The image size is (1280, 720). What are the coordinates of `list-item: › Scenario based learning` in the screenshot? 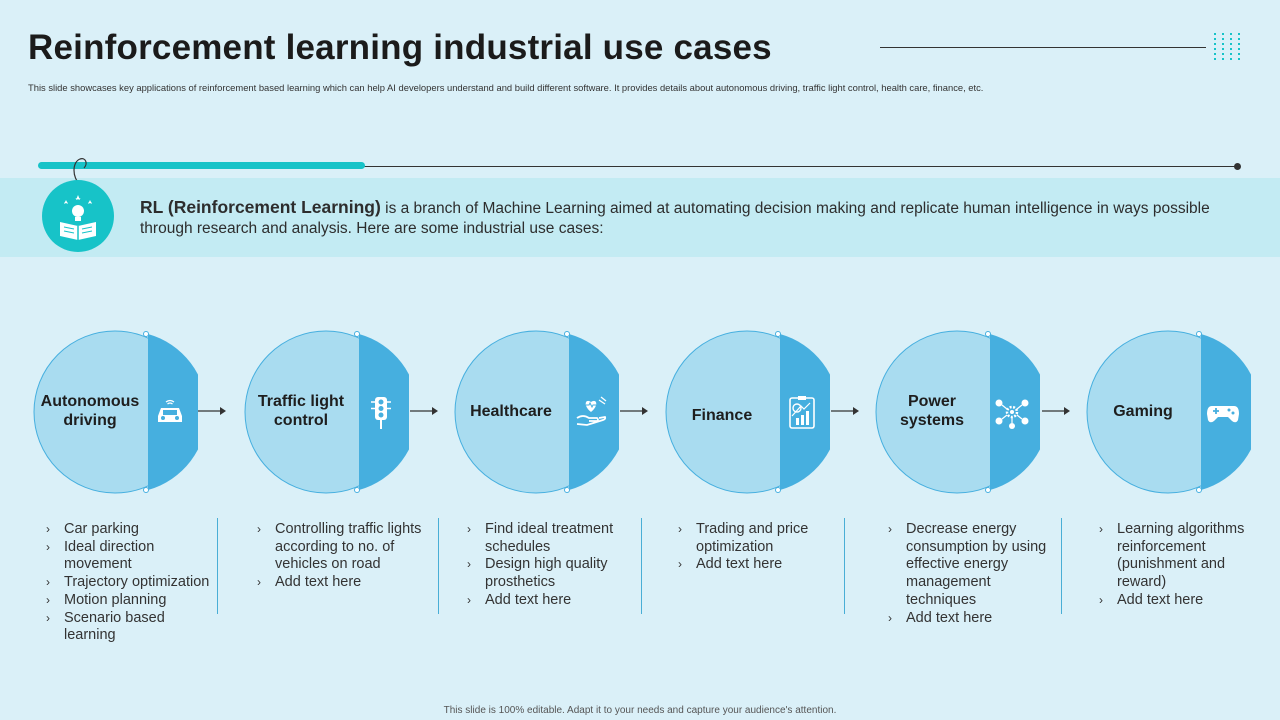 It's located at (105, 626).